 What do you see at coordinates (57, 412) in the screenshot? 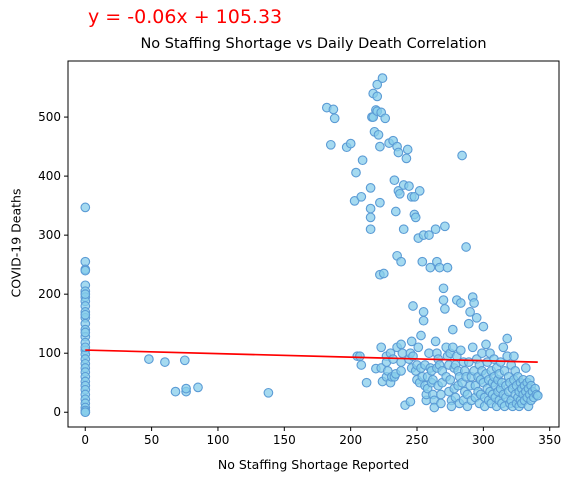
I see `y-tick-label: 0` at bounding box center [57, 412].